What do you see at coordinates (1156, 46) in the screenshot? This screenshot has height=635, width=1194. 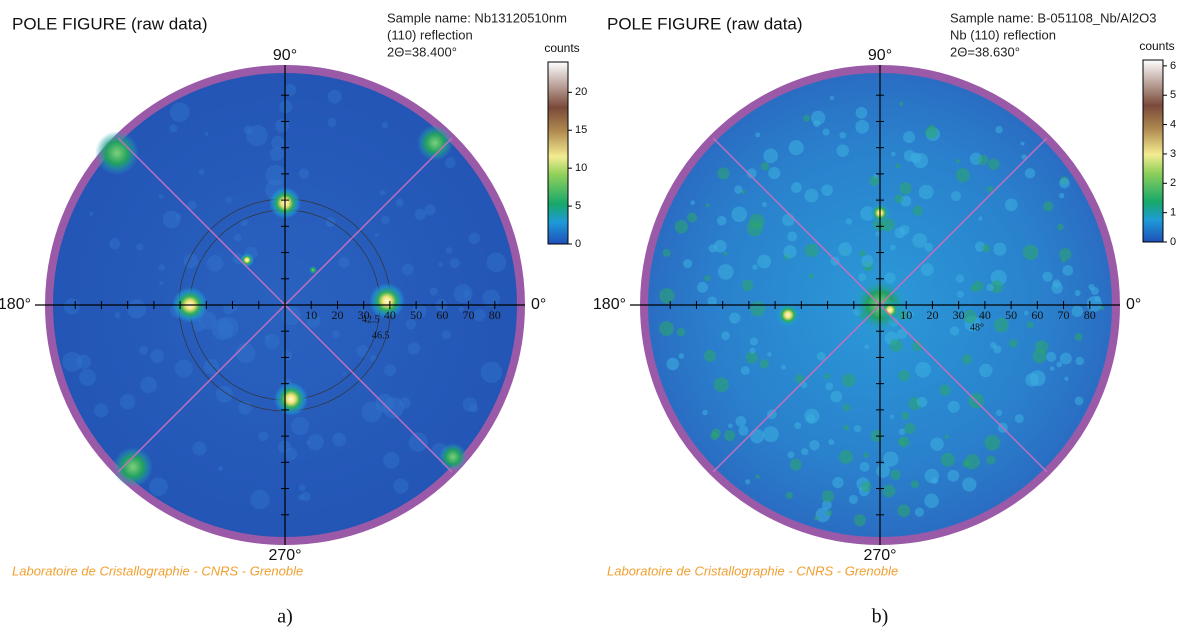 I see `colorbar-label: counts` at bounding box center [1156, 46].